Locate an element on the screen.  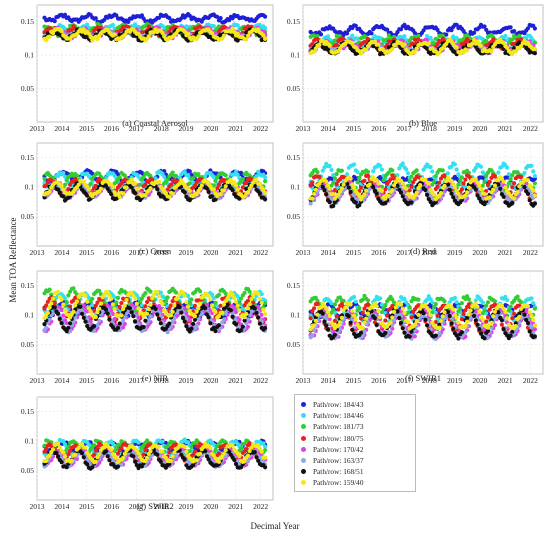
y-tick-label: 0.1 is located at coordinates (30, 55).